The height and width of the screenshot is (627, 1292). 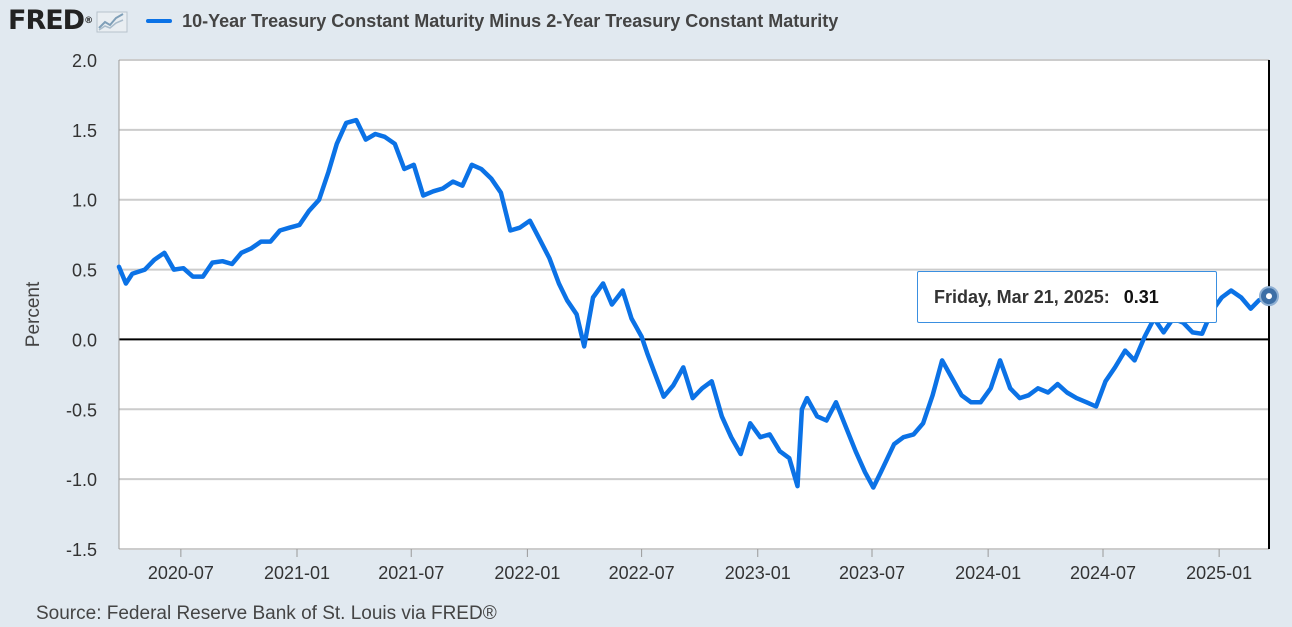 I want to click on x-tick-label: 2024-07, so click(x=1103, y=573).